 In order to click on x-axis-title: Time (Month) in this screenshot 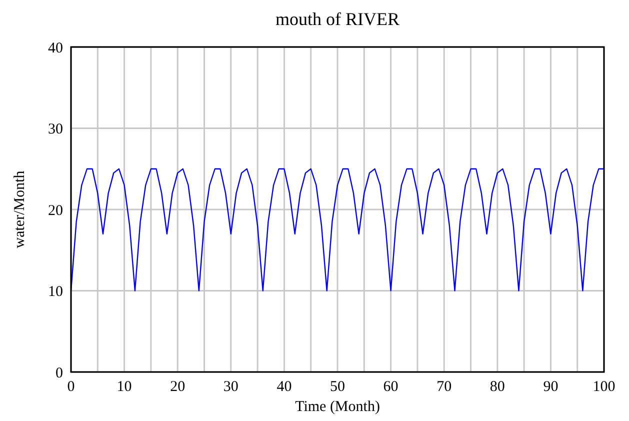, I will do `click(337, 407)`.